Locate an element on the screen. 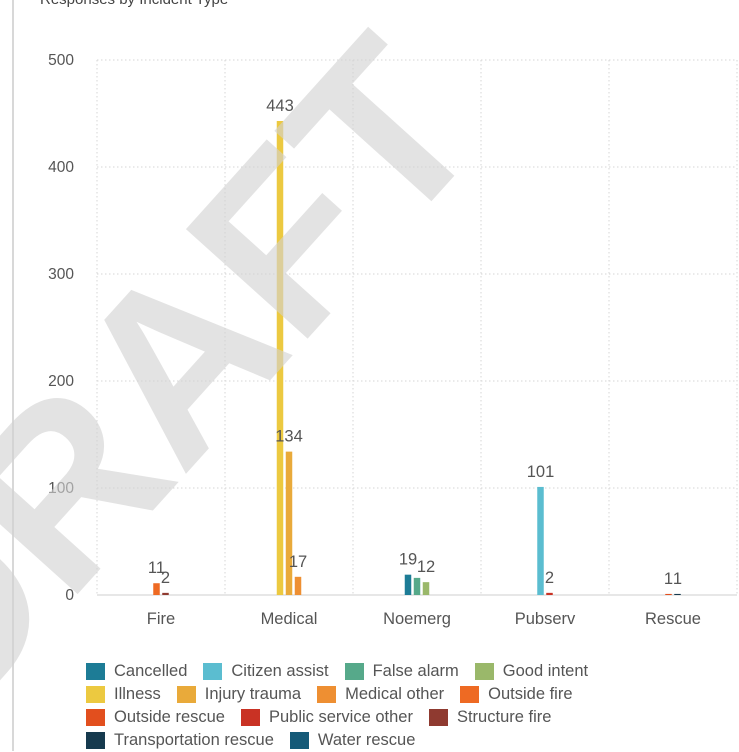 This screenshot has height=752, width=739. legend-item: Citizen assist is located at coordinates (266, 671).